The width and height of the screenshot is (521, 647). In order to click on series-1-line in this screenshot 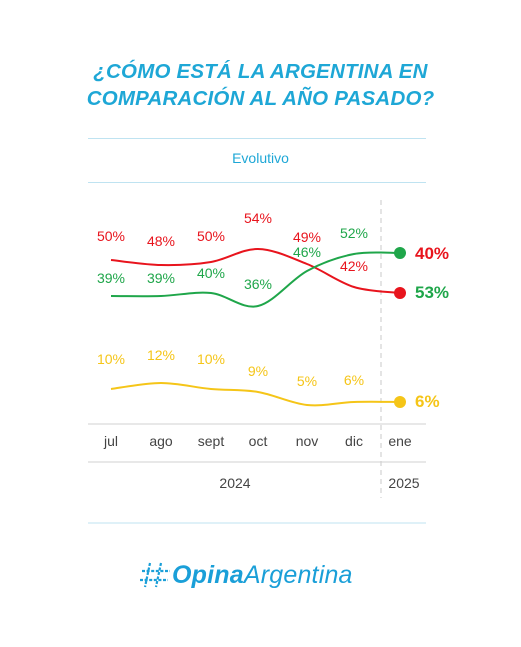, I will do `click(255, 279)`.